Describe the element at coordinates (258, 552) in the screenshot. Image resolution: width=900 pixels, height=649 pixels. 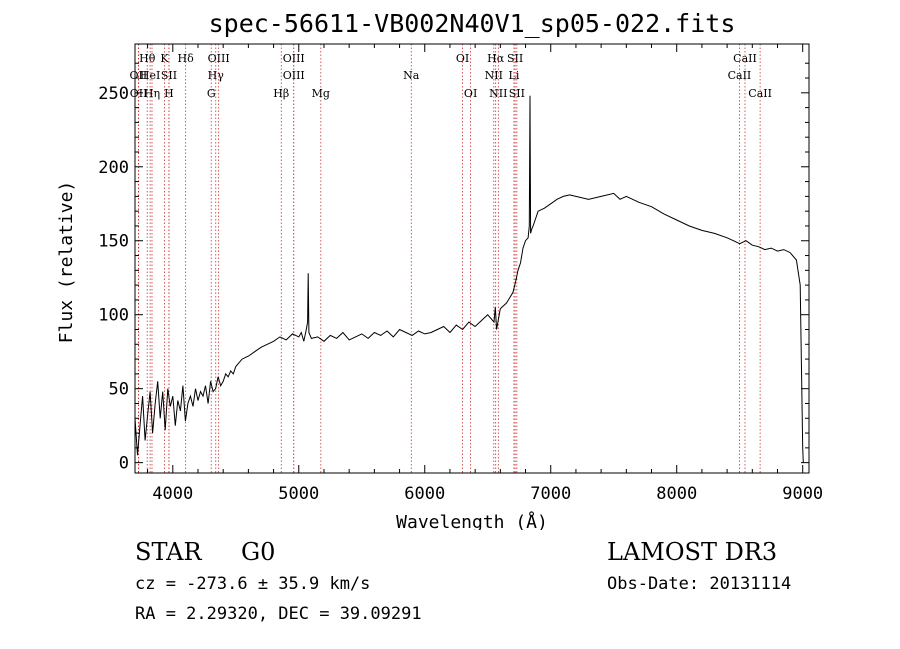
I see `spectral-subclass: G0` at that location.